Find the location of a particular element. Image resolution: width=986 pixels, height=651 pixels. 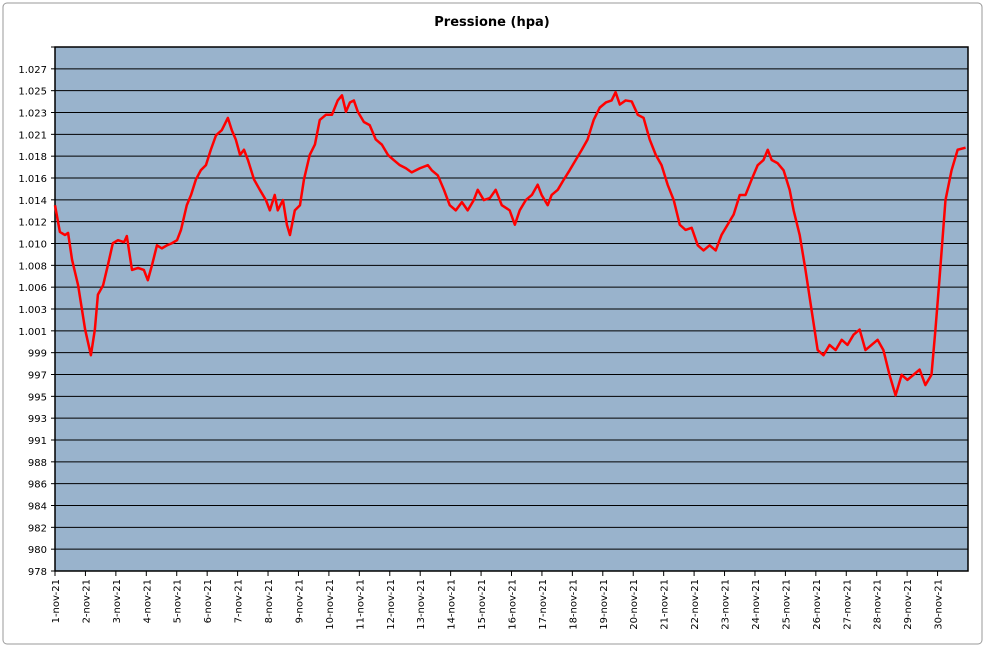

x-tick-label: 24-nov-21 is located at coordinates (756, 604).